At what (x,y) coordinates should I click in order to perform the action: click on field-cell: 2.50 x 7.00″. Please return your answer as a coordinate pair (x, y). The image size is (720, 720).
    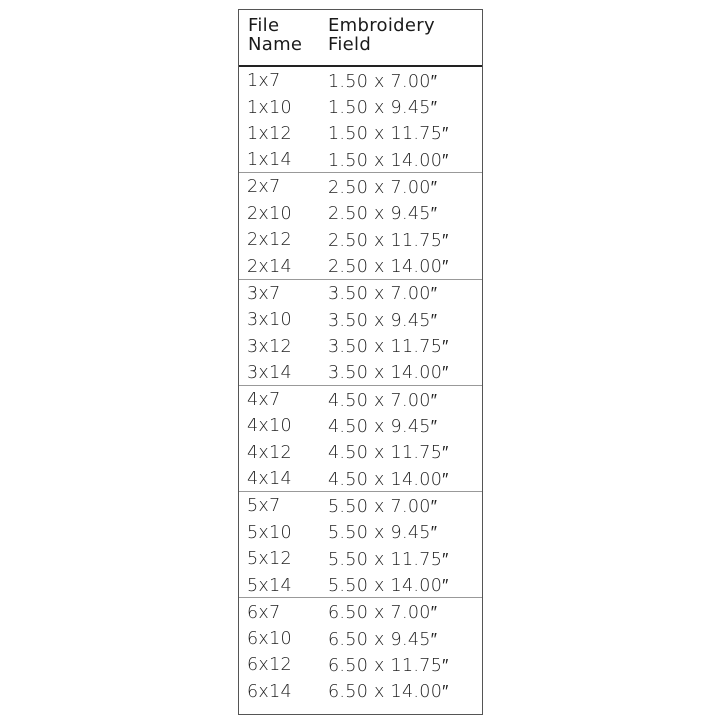
    Looking at the image, I should click on (383, 187).